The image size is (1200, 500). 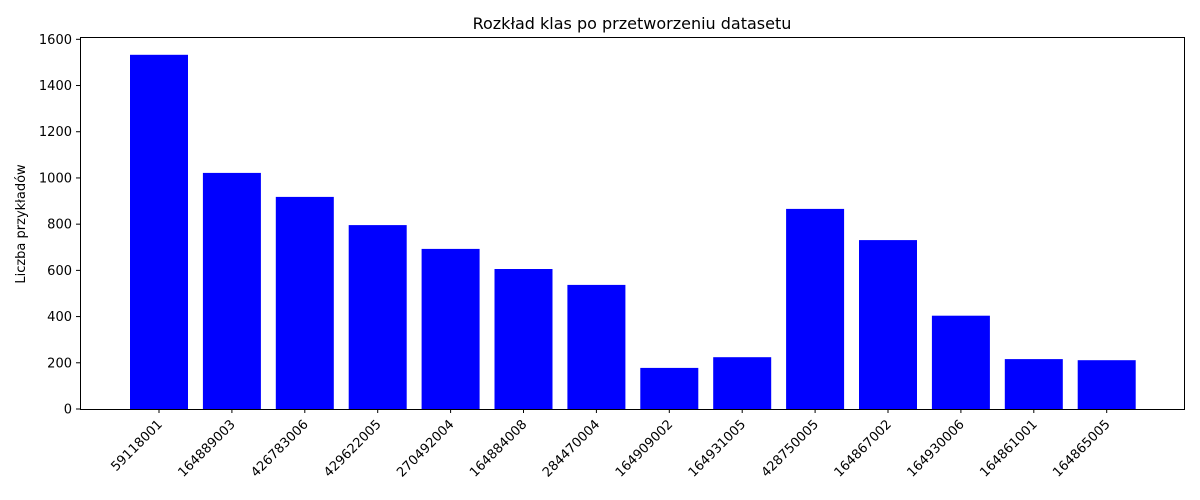 I want to click on y-axis-ticks: 0 200 400 600 800 1000 1200 1400 1600, so click(x=59, y=225).